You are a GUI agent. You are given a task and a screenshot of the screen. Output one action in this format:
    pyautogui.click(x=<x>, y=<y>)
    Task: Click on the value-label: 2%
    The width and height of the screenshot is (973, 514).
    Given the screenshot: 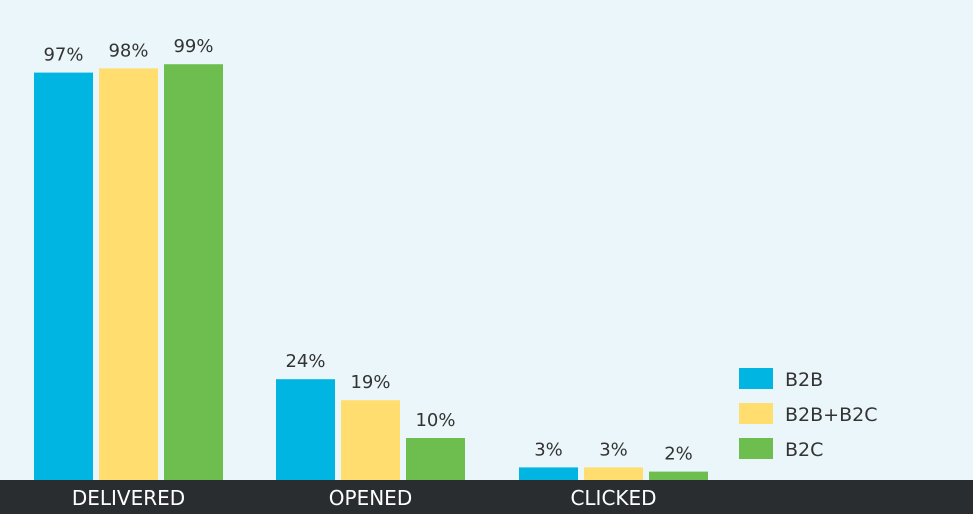 What is the action you would take?
    pyautogui.click(x=678, y=454)
    